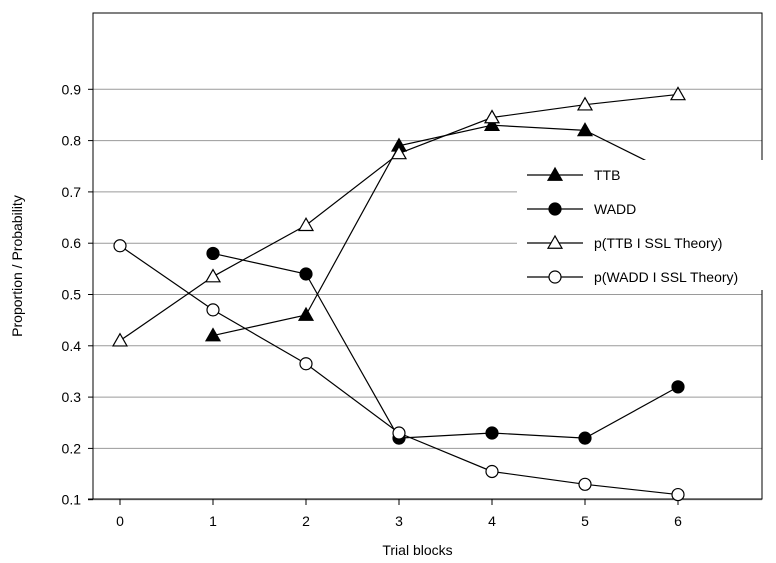  I want to click on y-tick-label: 0.4, so click(72, 346).